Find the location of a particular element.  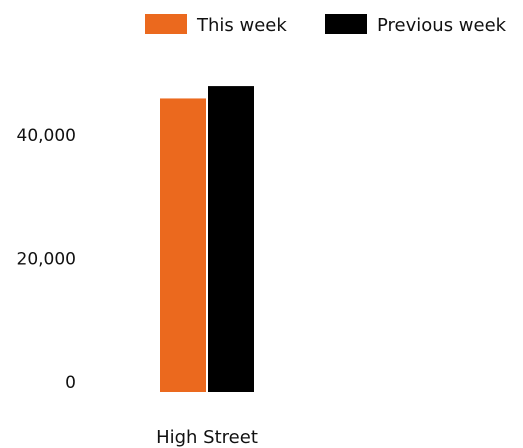

legend-swatch-this-week is located at coordinates (166, 24).